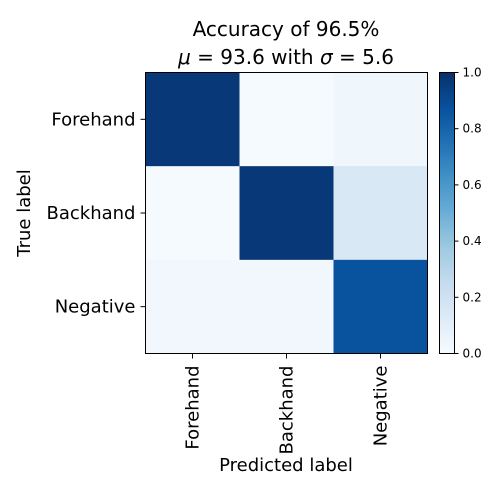 The width and height of the screenshot is (500, 500). I want to click on chart-title-line-2: μ = 93.6 with σ = 5.6, so click(285, 57).